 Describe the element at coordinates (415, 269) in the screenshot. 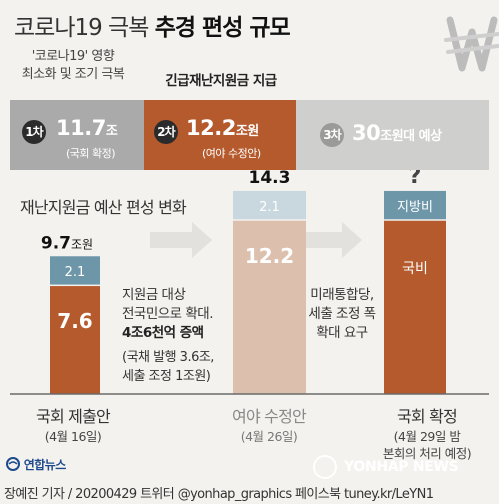

I see `segment-label-national-3: 국비` at that location.